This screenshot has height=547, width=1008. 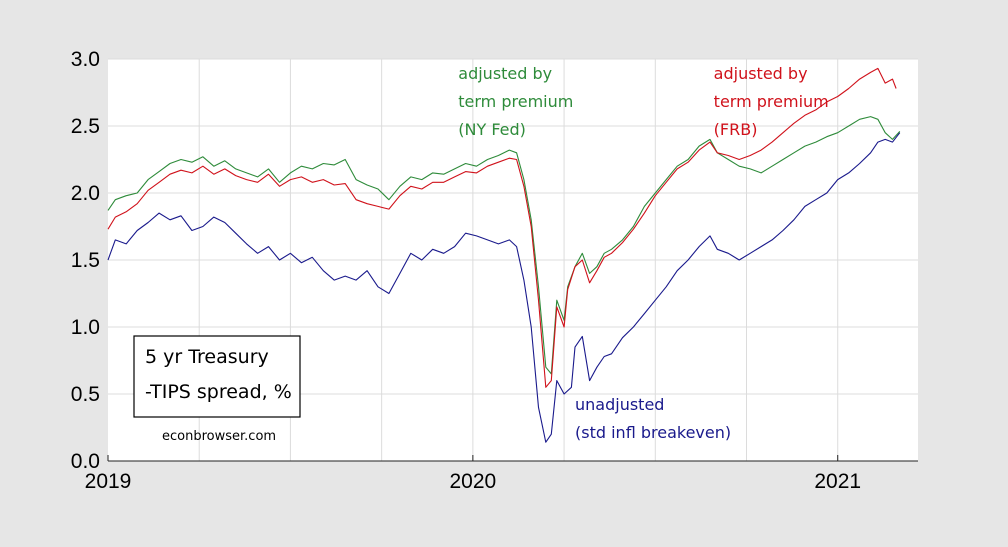 I want to click on y-tick-label-1: 0.5, so click(x=85, y=394).